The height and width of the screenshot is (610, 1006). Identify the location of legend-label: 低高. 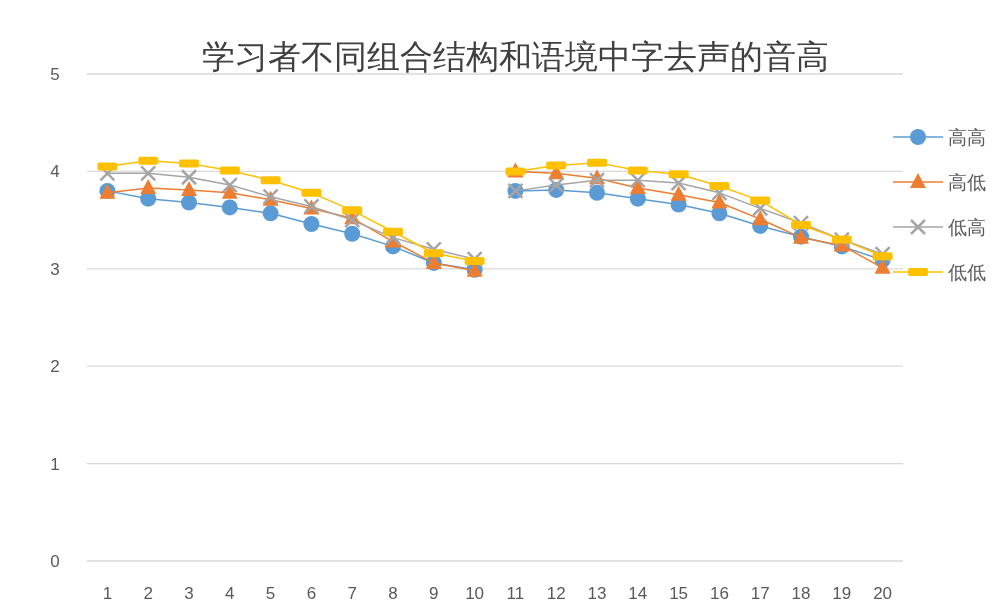
(967, 227).